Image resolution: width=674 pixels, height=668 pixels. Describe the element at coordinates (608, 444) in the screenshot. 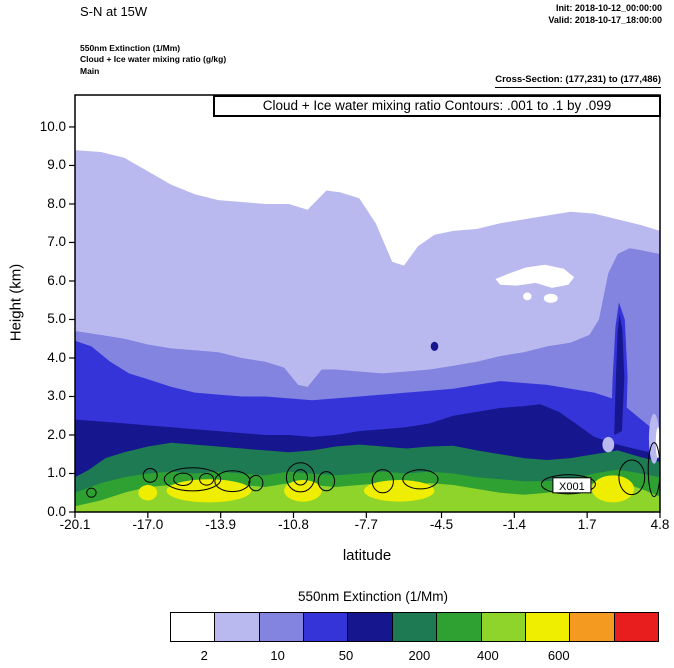

I see `overlay-lavender` at that location.